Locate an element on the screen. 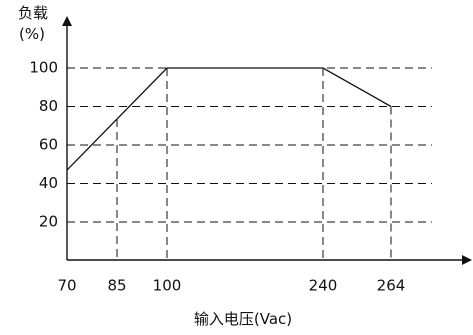 This screenshot has width=473, height=335. y-axis-title: 负载 is located at coordinates (33, 13).